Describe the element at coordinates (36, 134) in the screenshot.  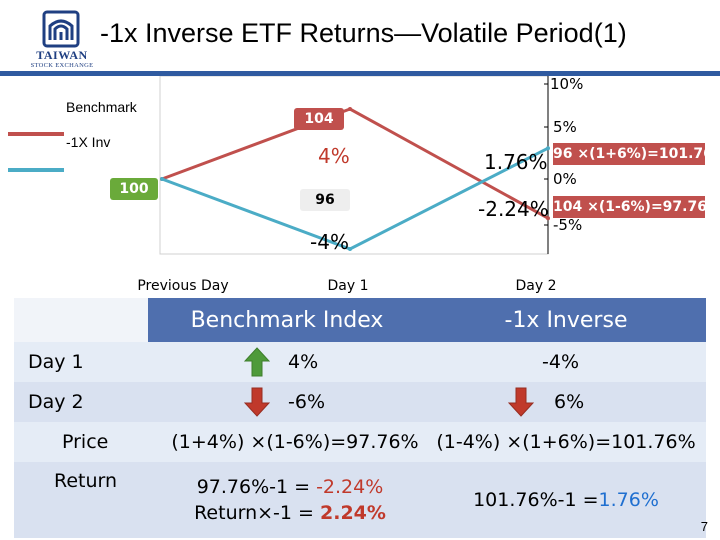
I see `legend-benchmark-swatch` at that location.